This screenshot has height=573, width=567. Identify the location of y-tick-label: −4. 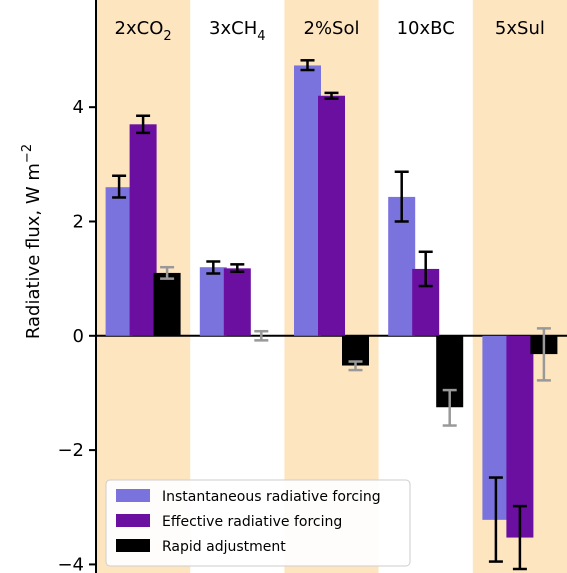
(70, 563).